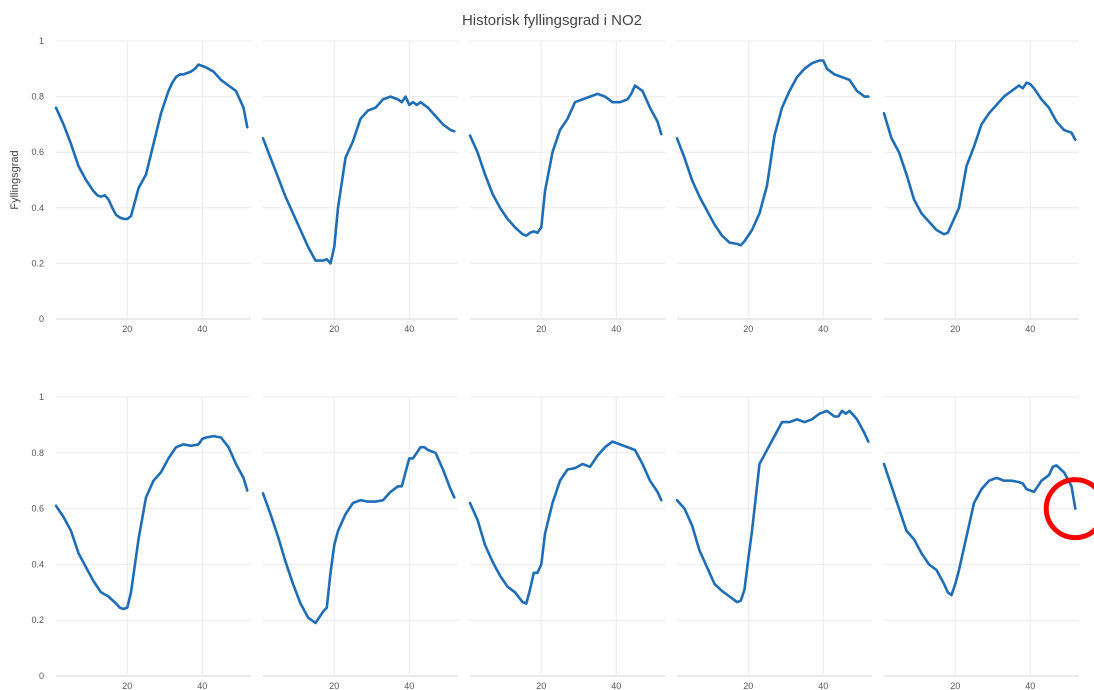 The width and height of the screenshot is (1094, 690). I want to click on panel-8: 20 40, so click(566, 543).